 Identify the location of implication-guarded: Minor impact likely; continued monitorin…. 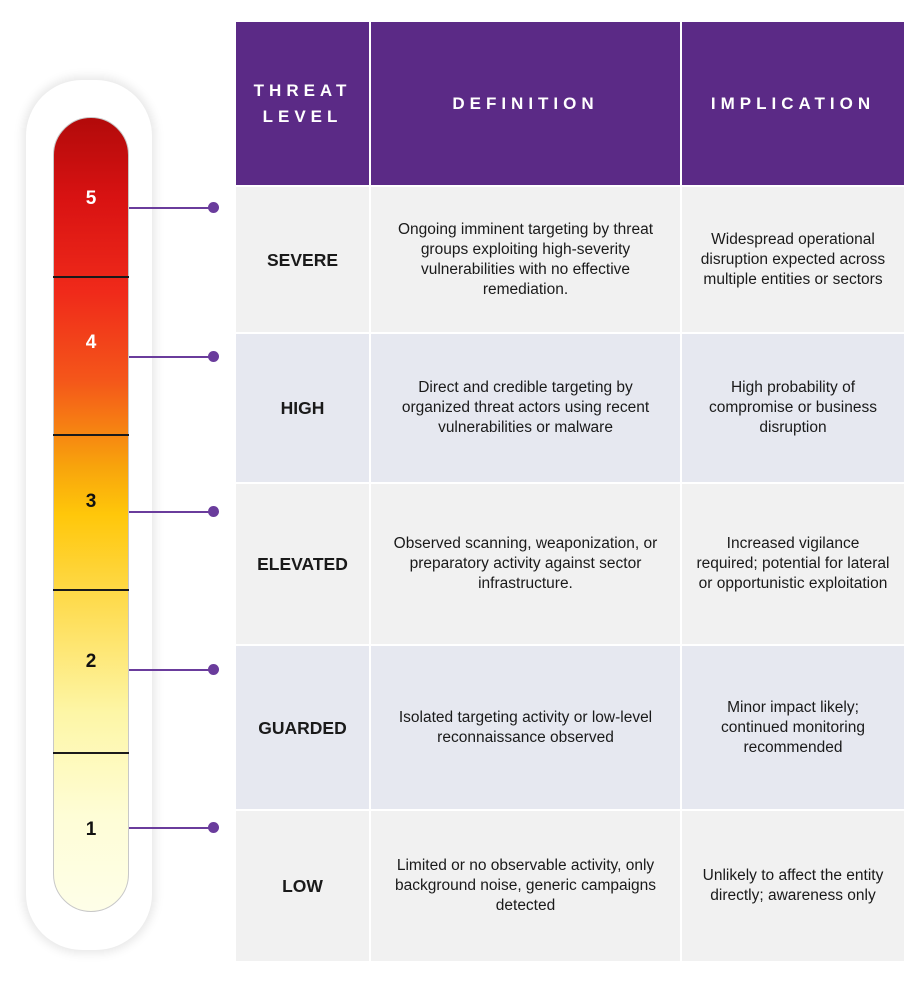
(793, 727).